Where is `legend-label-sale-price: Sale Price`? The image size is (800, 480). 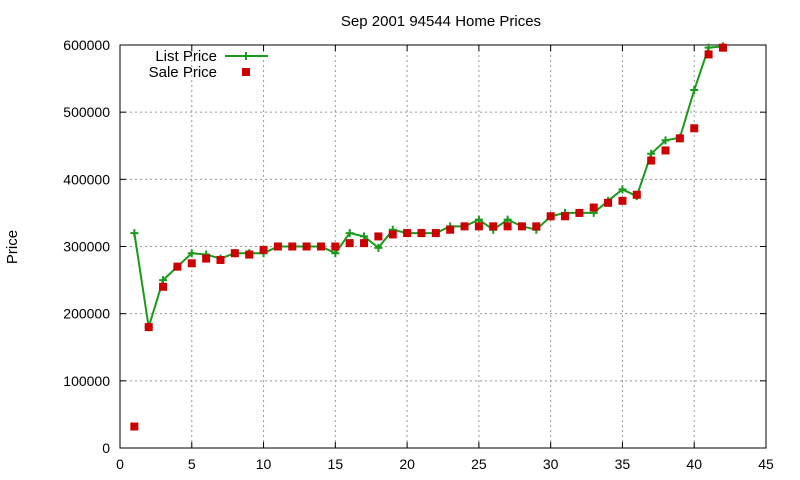 legend-label-sale-price: Sale Price is located at coordinates (183, 72).